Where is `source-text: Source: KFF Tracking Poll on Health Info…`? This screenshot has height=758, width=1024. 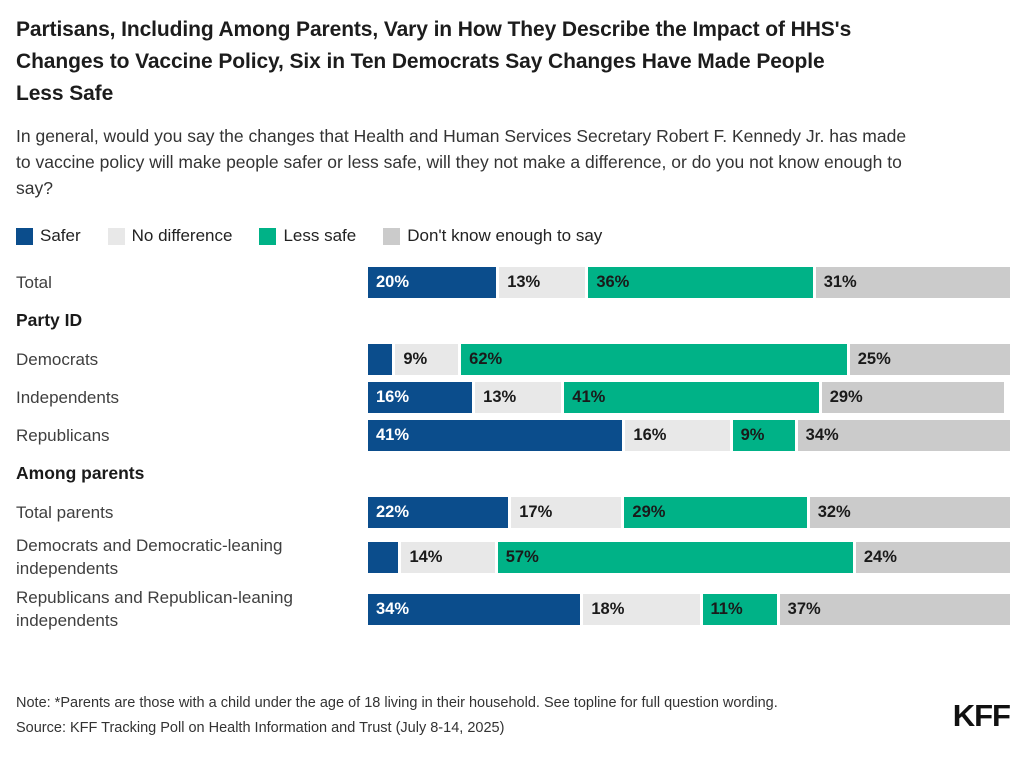 source-text: Source: KFF Tracking Poll on Health Info… is located at coordinates (260, 728).